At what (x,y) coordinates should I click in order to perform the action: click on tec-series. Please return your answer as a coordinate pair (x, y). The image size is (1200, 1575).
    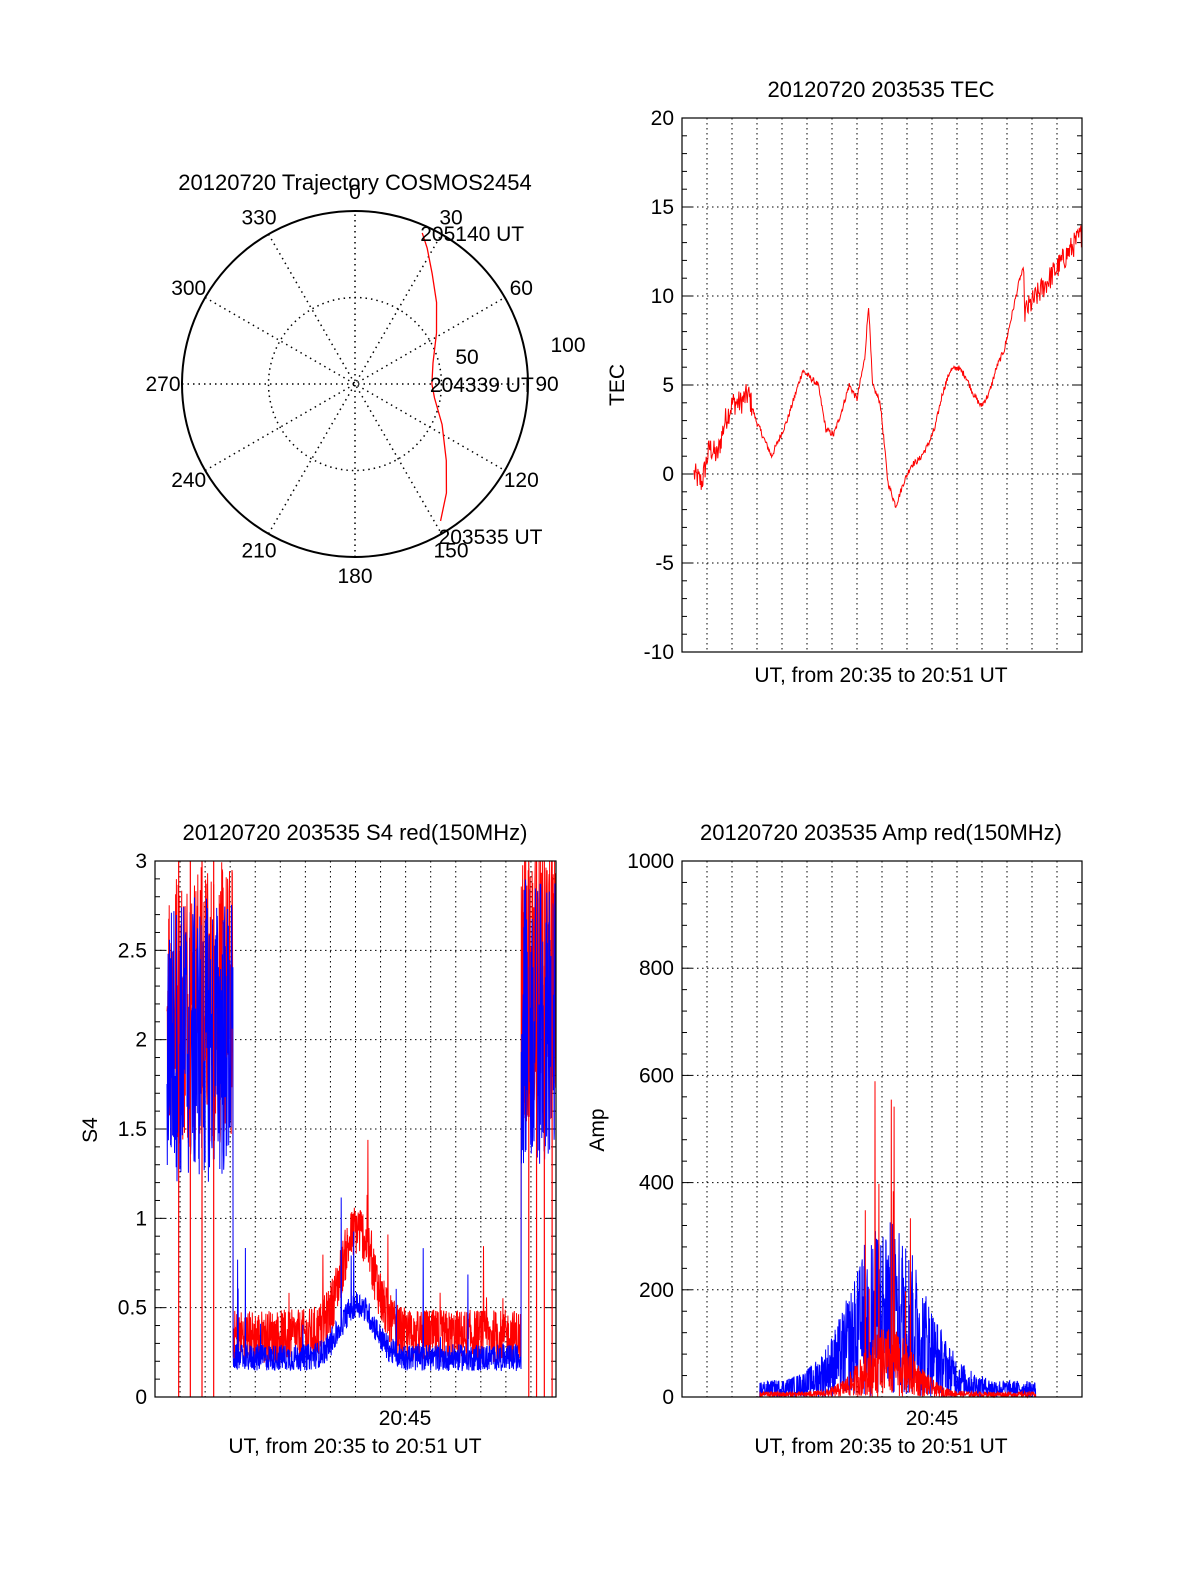
    Looking at the image, I should click on (888, 367).